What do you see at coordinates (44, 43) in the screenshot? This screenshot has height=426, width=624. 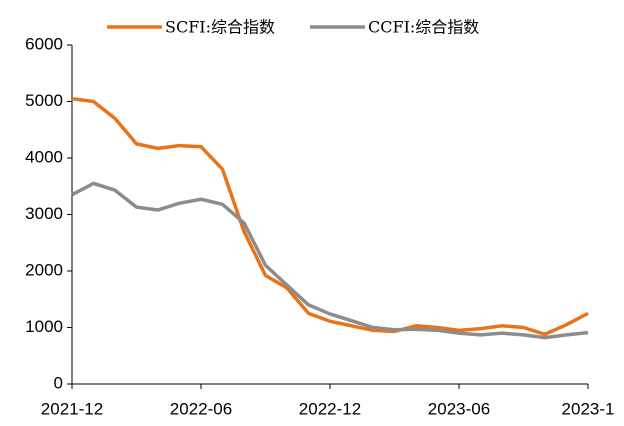 I see `y-tick-label: 6000` at bounding box center [44, 43].